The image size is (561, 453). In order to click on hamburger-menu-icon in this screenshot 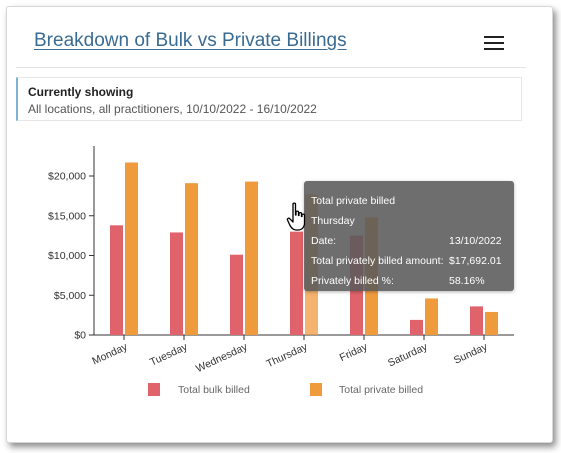, I will do `click(495, 43)`.